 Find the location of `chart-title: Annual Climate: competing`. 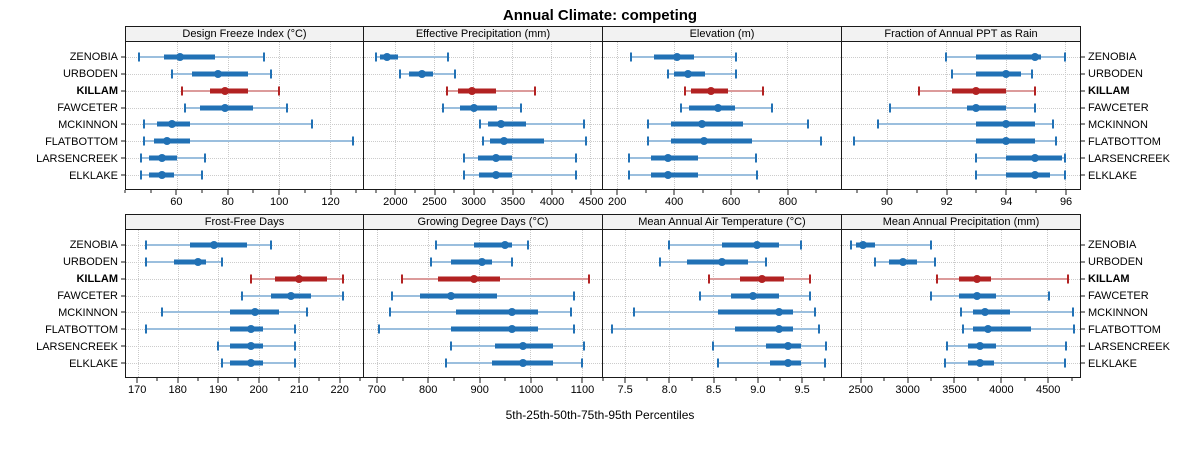

chart-title: Annual Climate: competing is located at coordinates (600, 15).